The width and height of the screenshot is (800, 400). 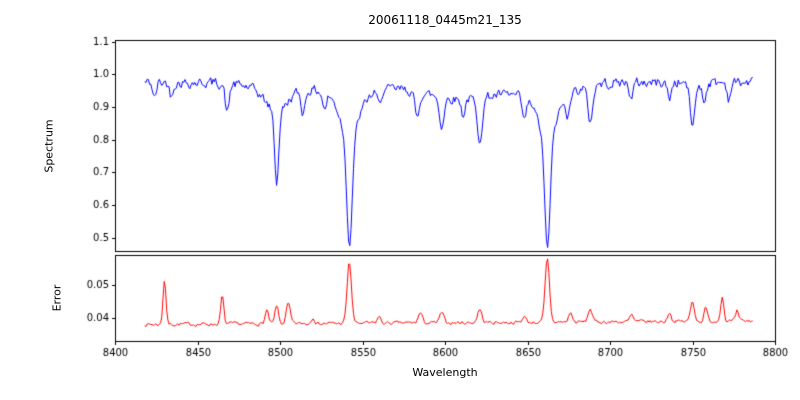 What do you see at coordinates (445, 20) in the screenshot?
I see `plot-title: 20061118_0445m21_135` at bounding box center [445, 20].